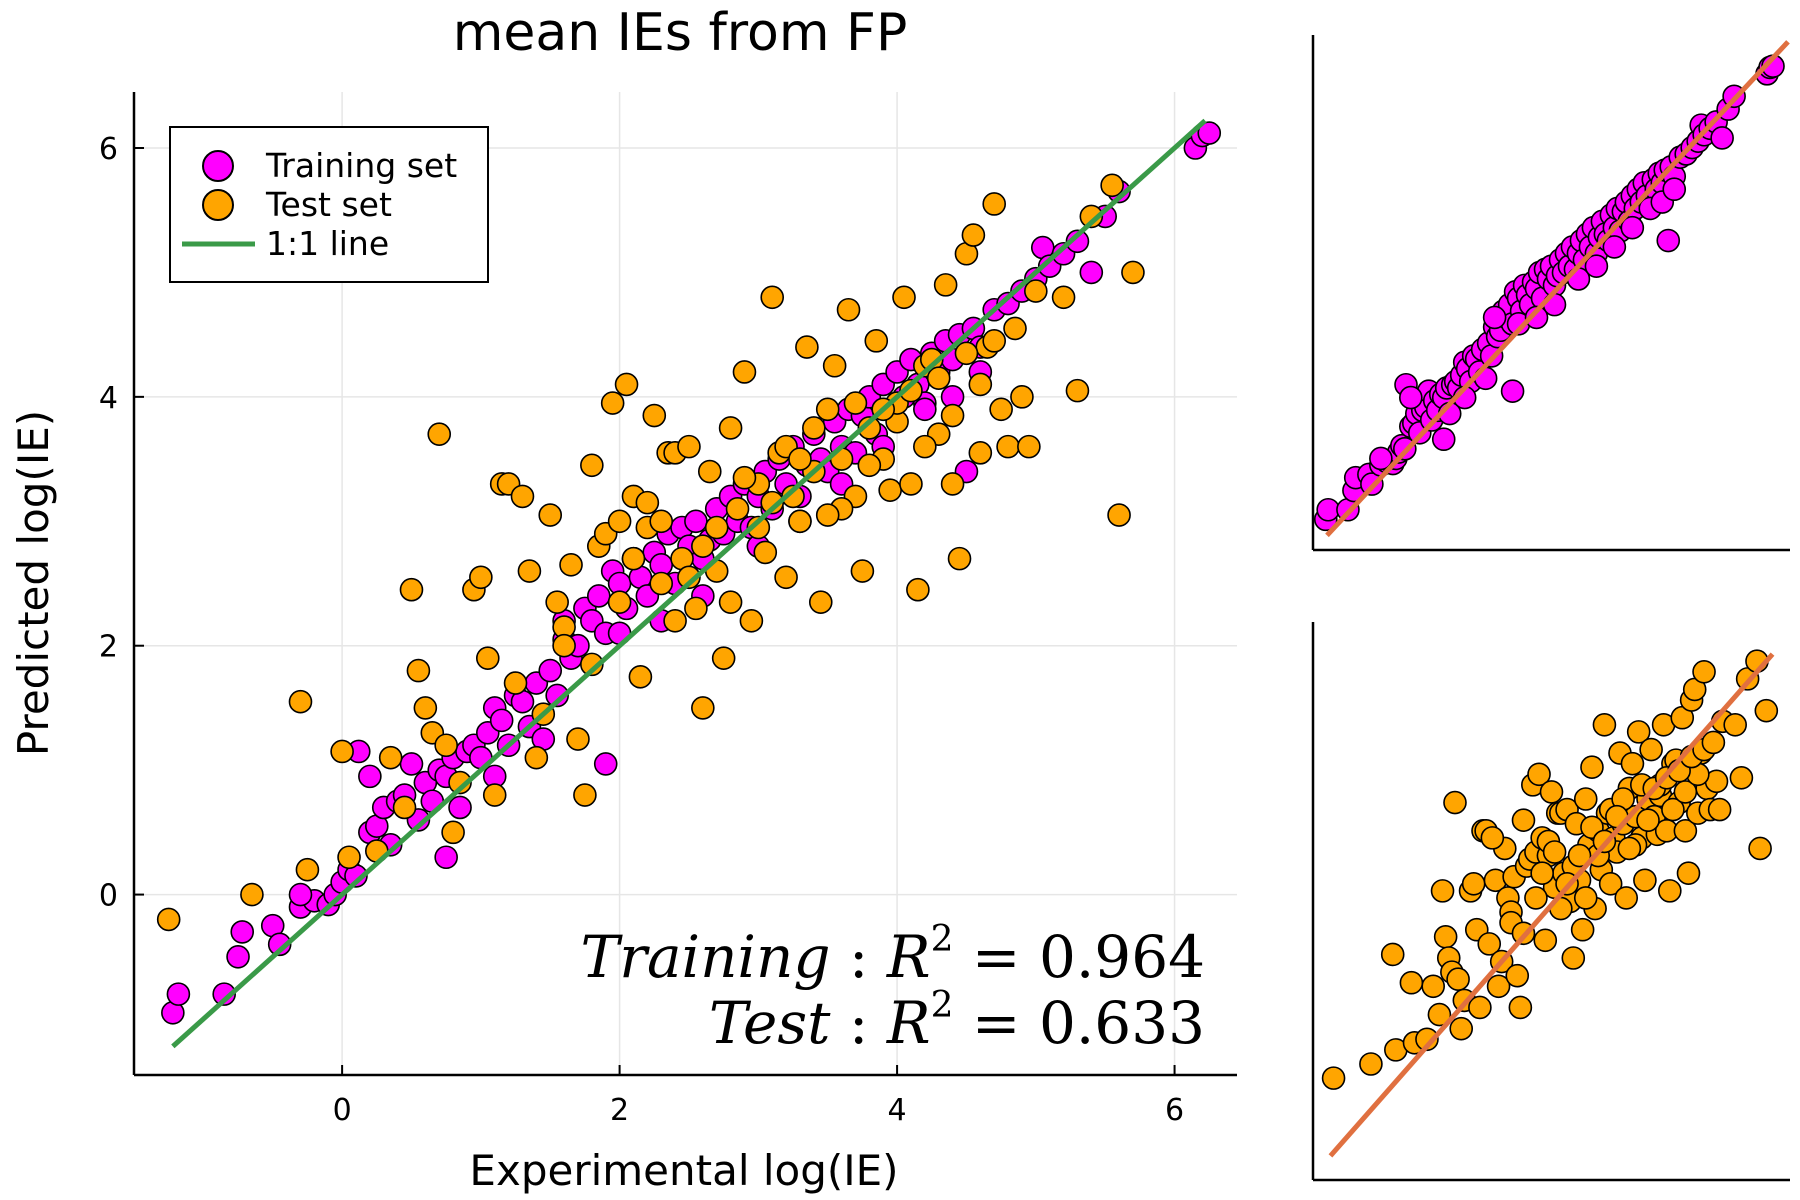 The width and height of the screenshot is (1800, 1200). What do you see at coordinates (680, 33) in the screenshot?
I see `chart-title: mean IEs from FP` at bounding box center [680, 33].